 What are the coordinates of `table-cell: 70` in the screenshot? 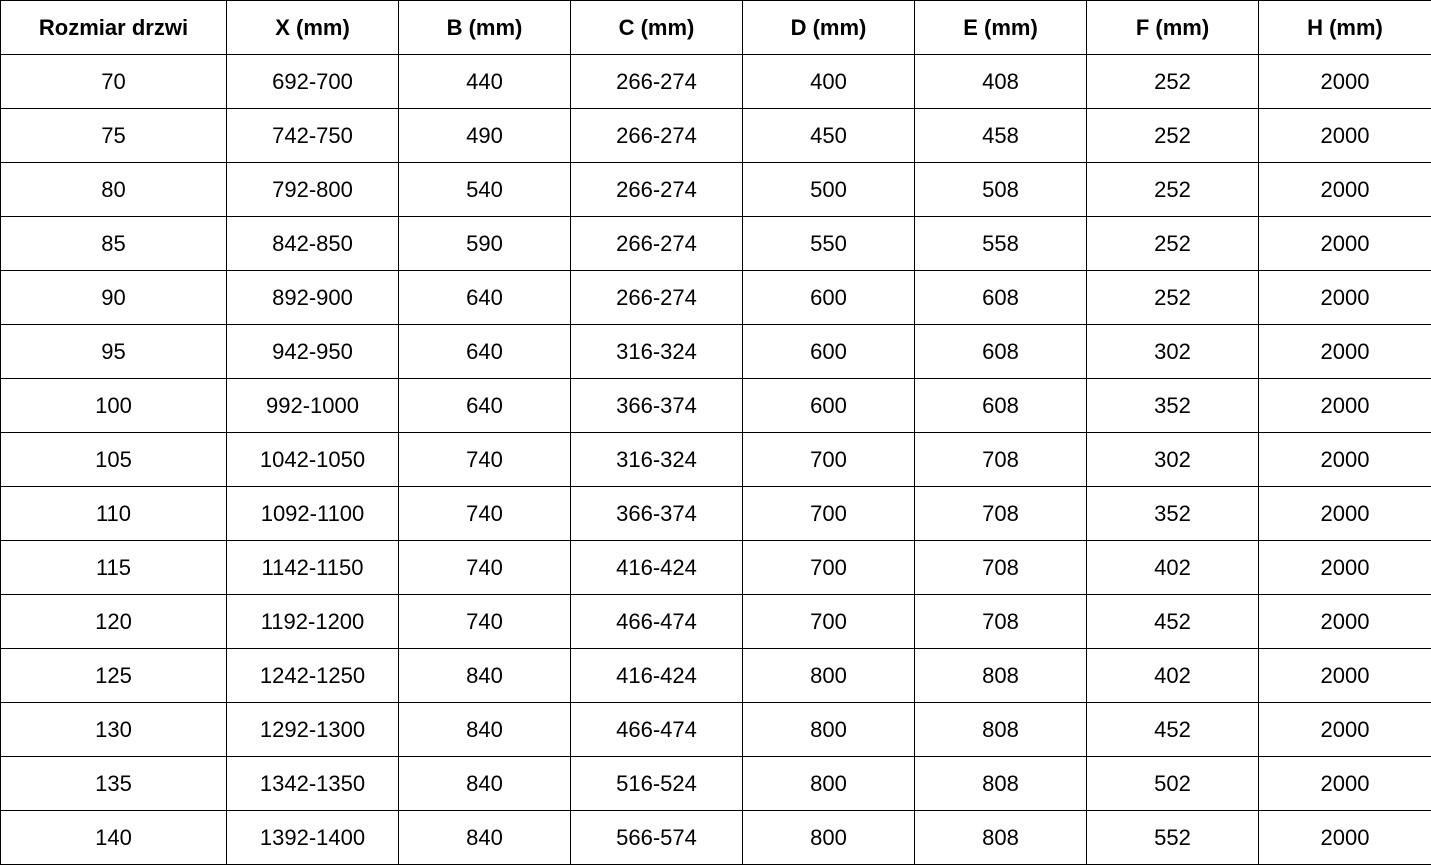 It's located at (113, 81).